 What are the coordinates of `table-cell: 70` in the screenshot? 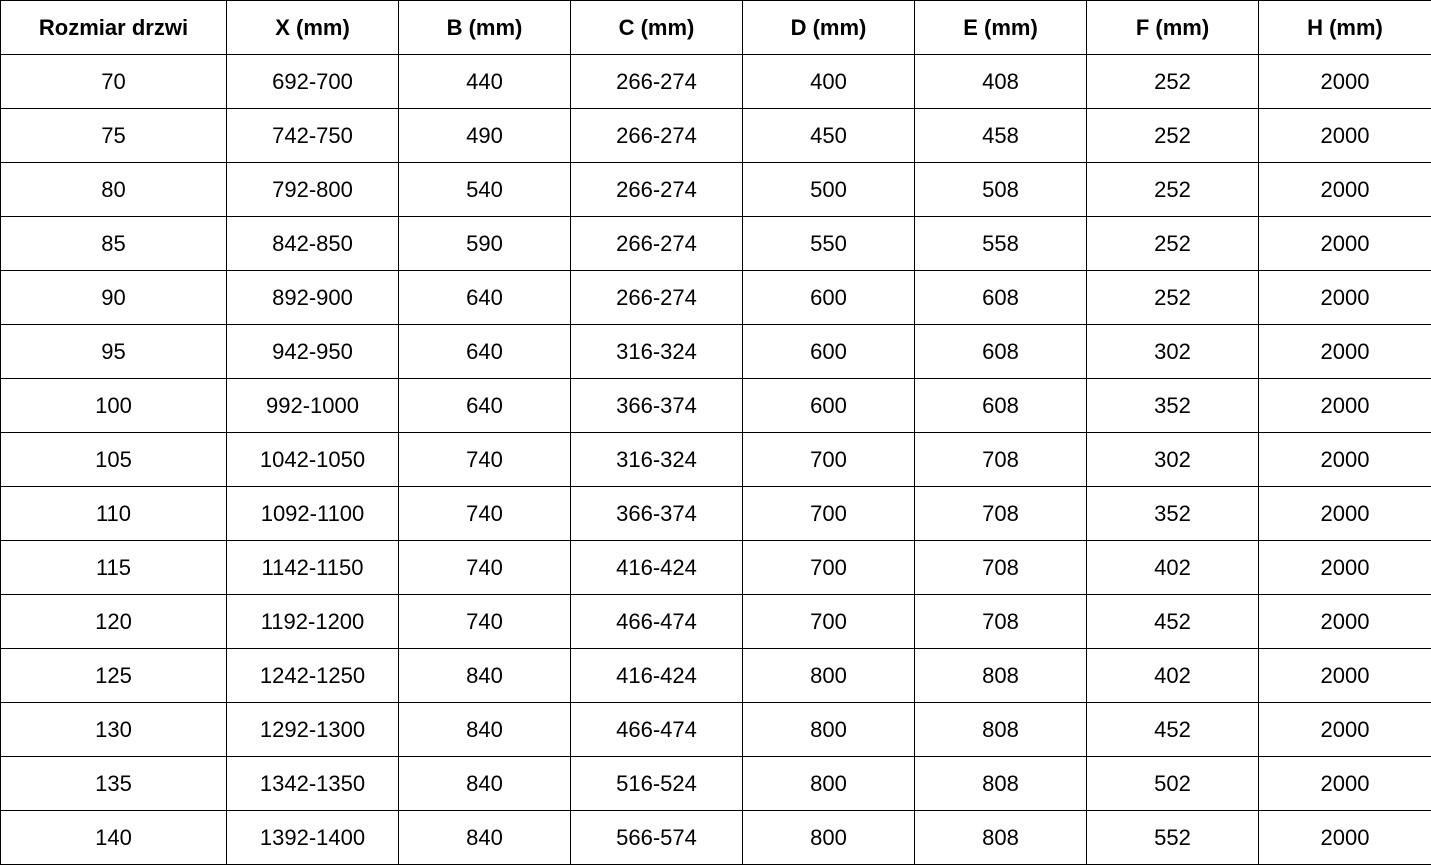 It's located at (113, 81).